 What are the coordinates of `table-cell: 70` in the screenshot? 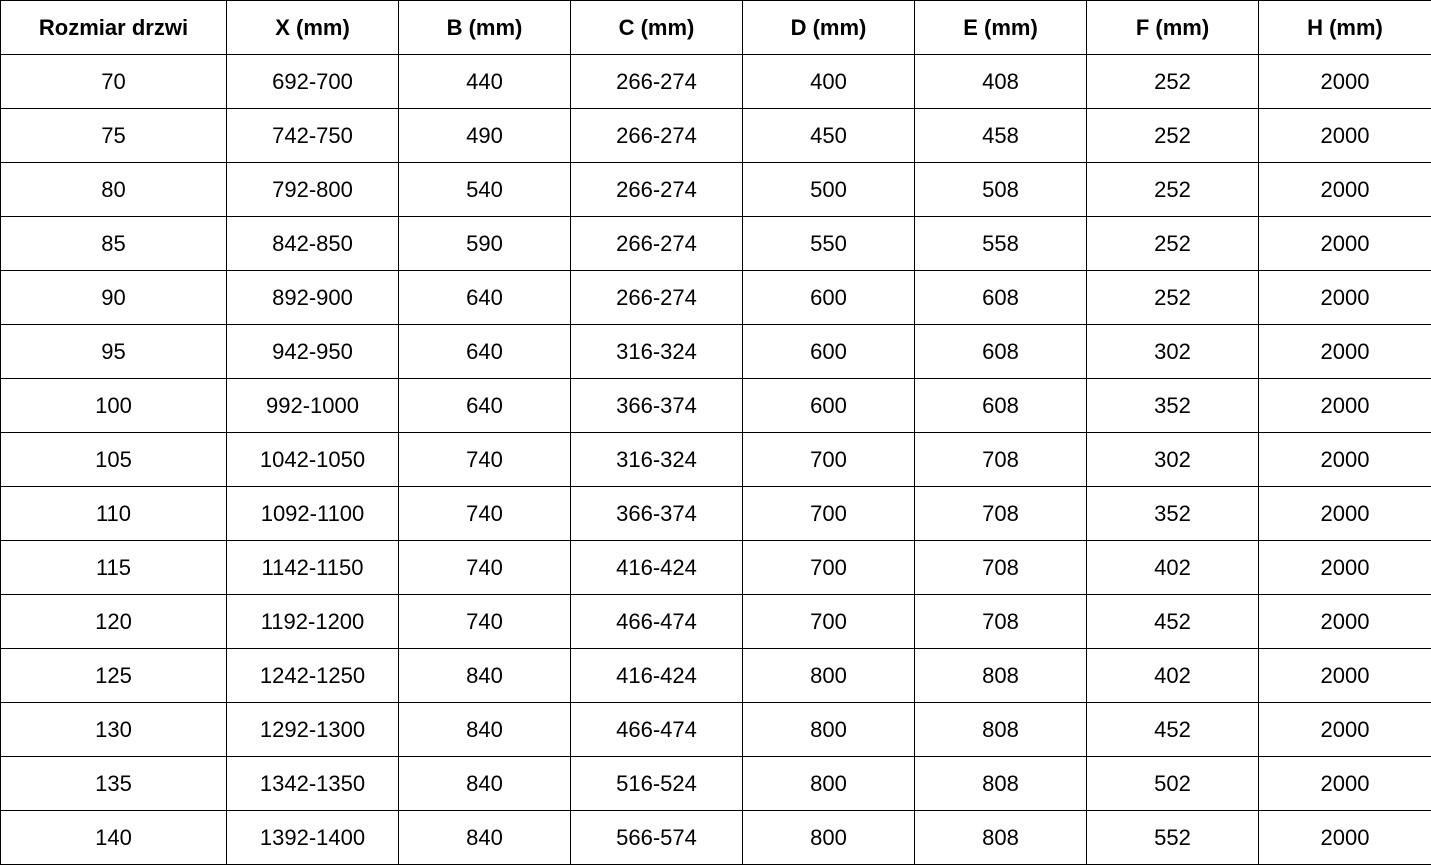 It's located at (113, 81).